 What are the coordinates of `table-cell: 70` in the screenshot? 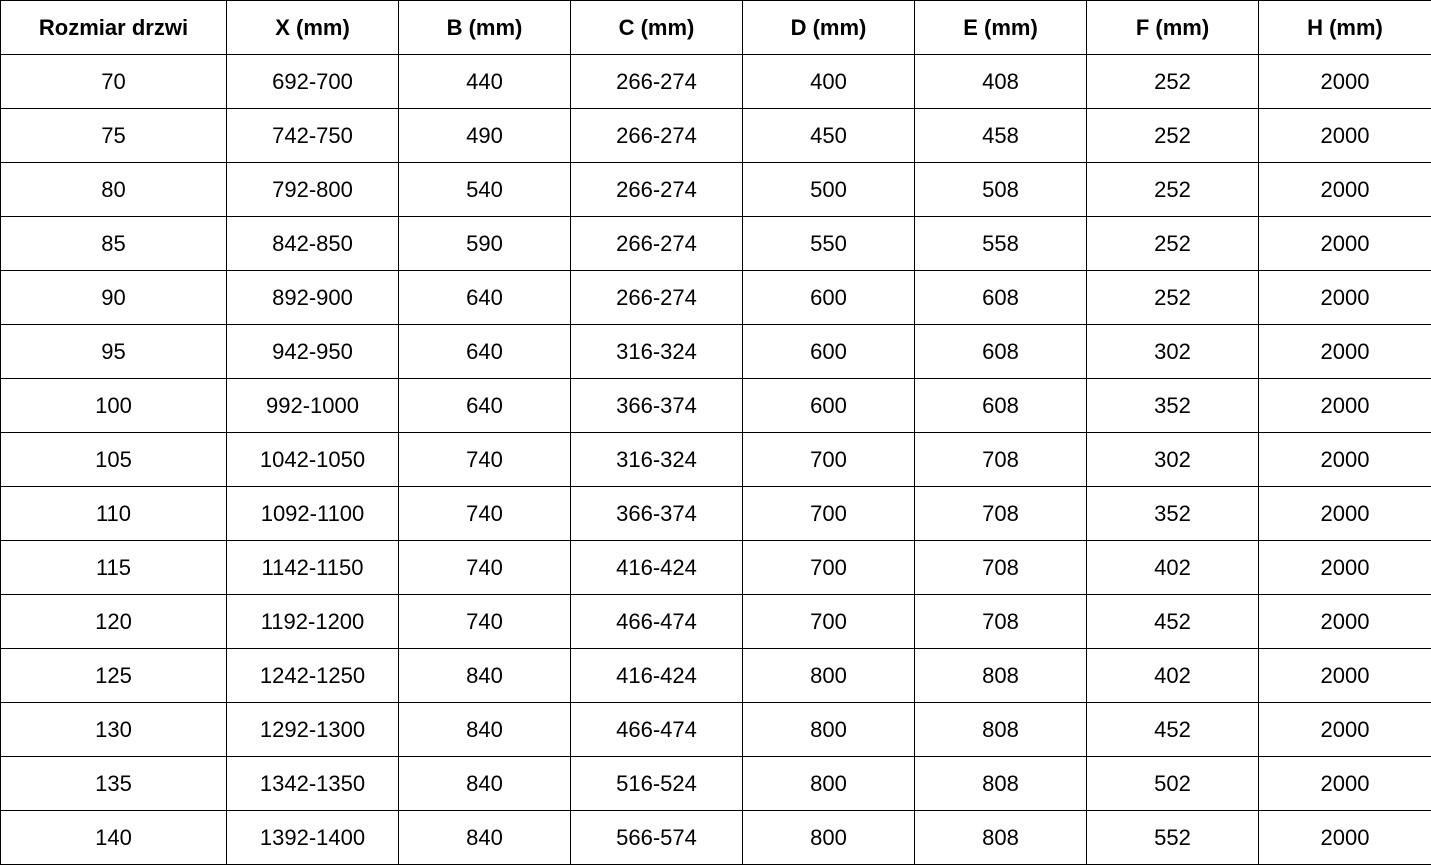 It's located at (113, 81).